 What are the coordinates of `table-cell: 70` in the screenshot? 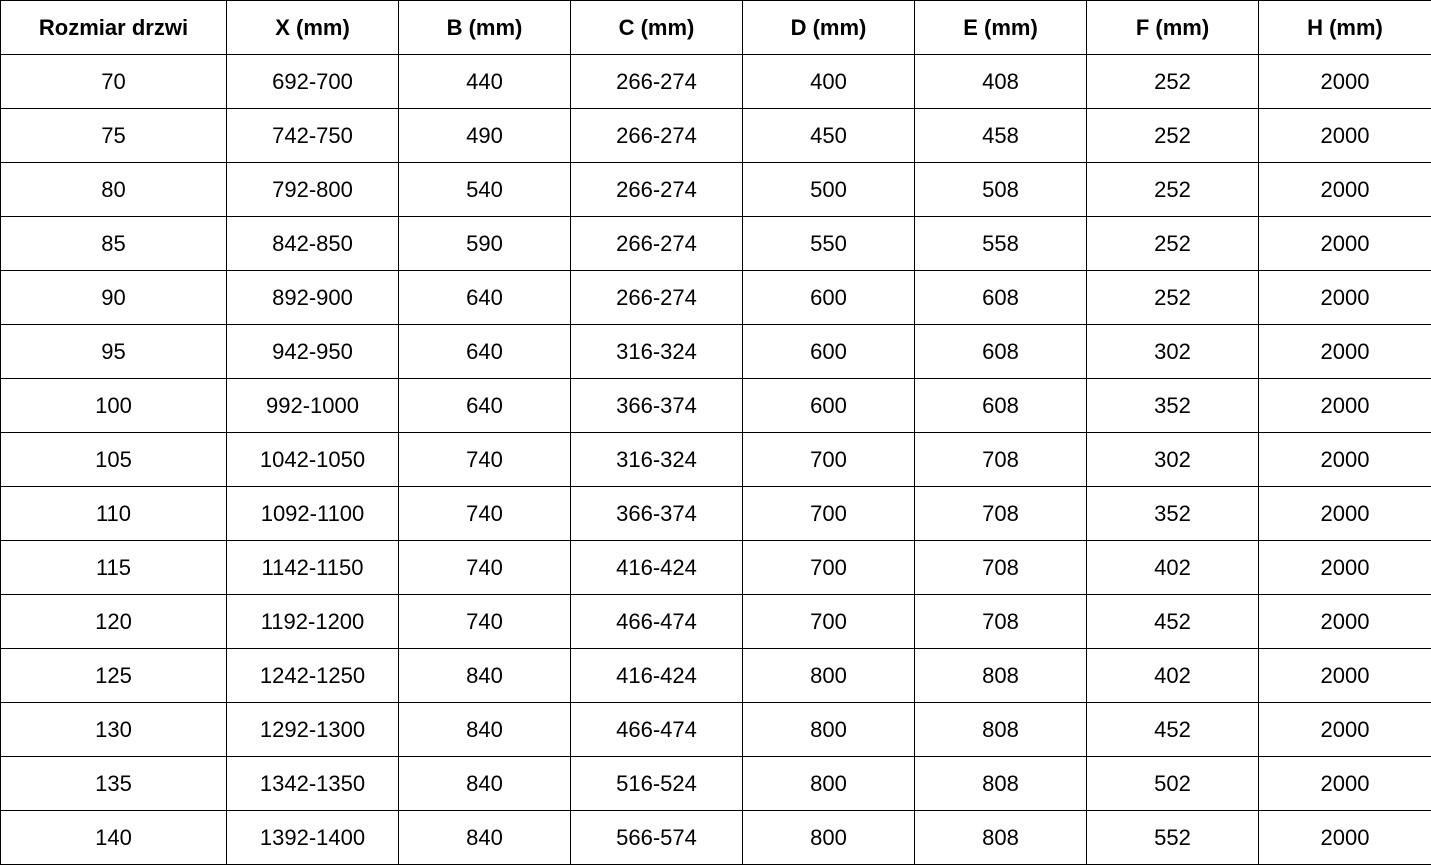 It's located at (113, 81).